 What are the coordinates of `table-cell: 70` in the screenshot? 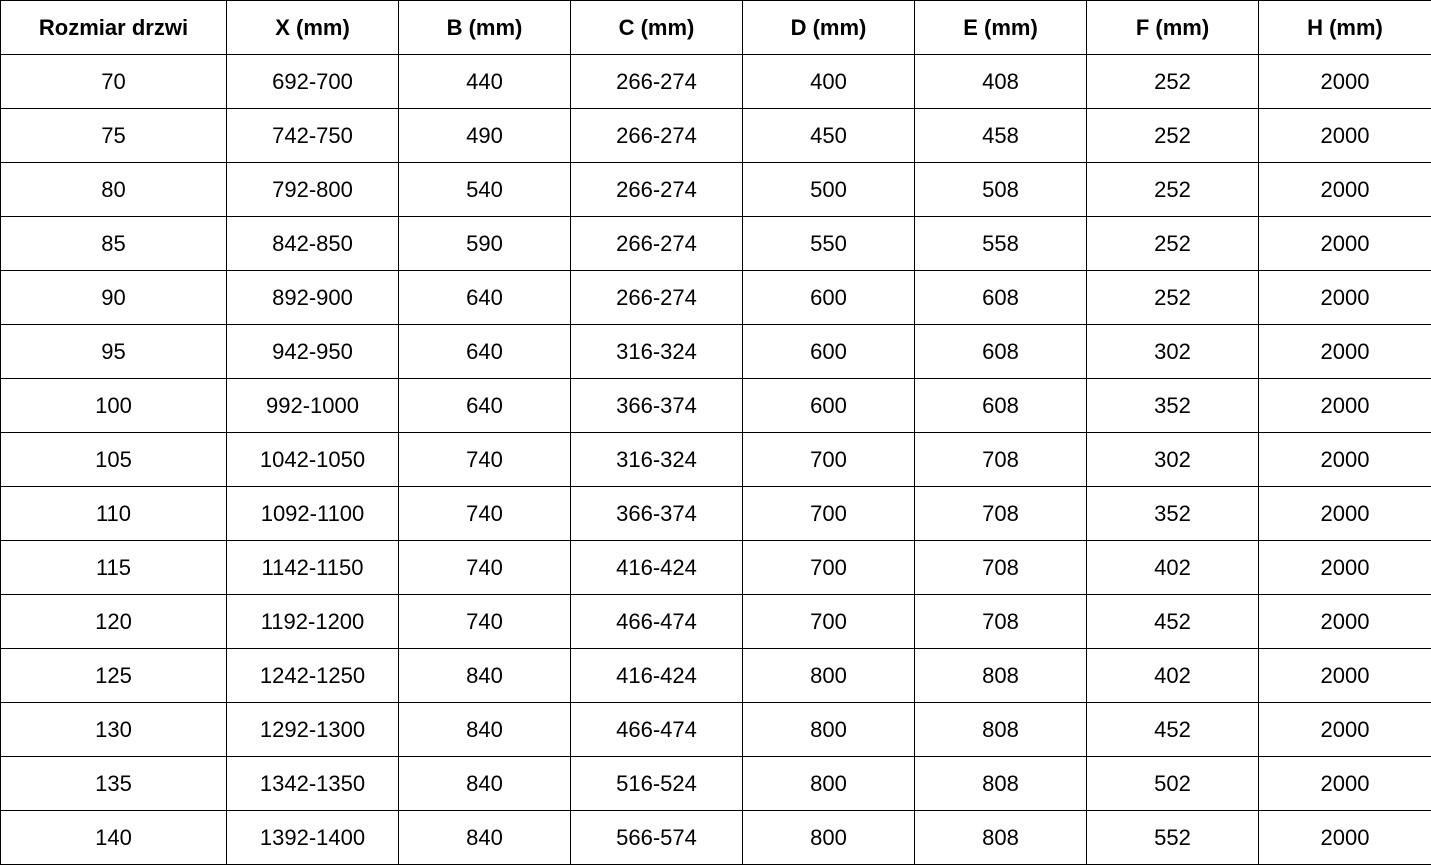 It's located at (113, 81).